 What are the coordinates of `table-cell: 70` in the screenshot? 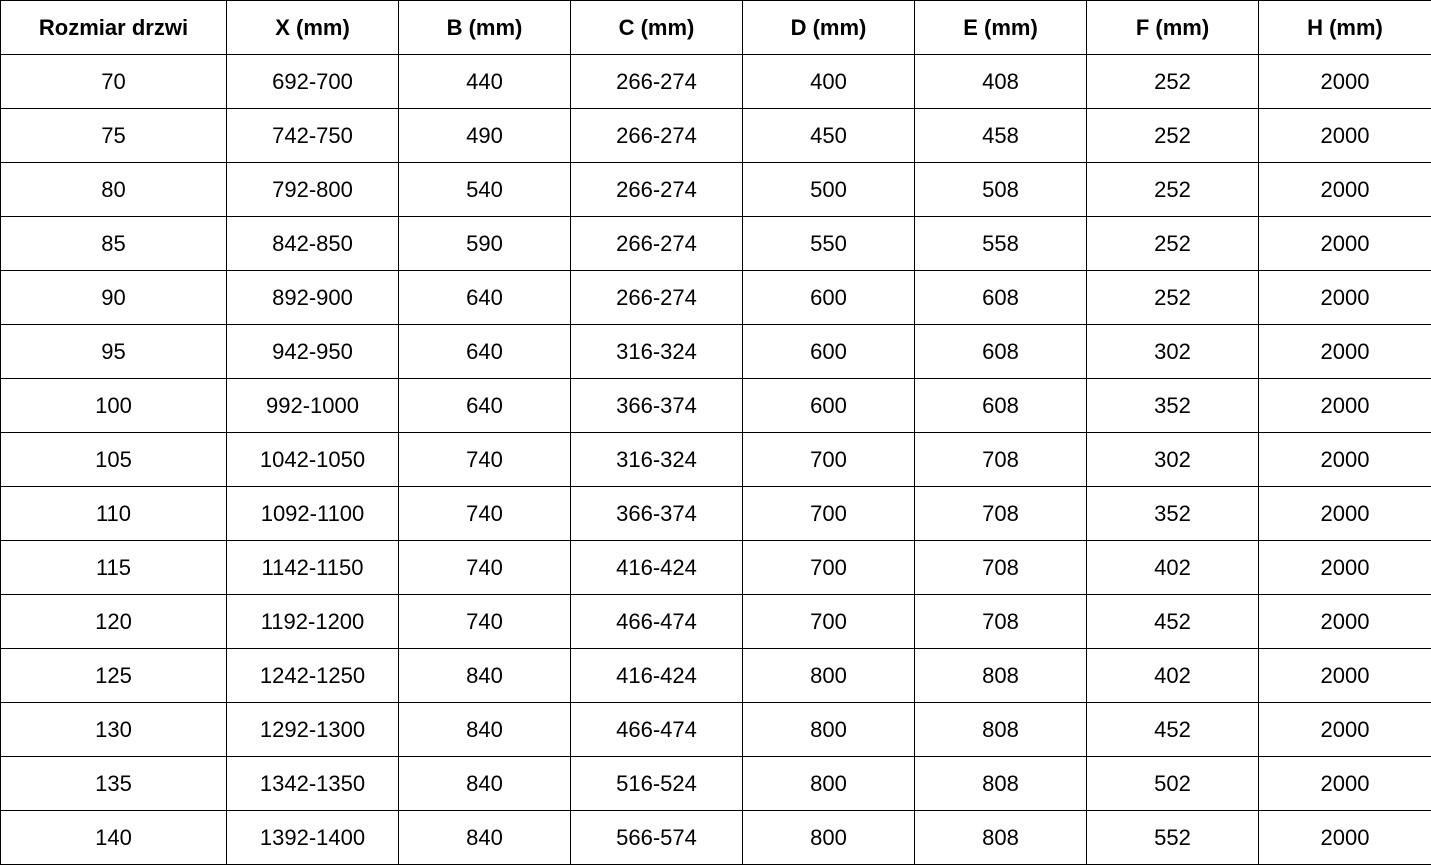 It's located at (113, 81).